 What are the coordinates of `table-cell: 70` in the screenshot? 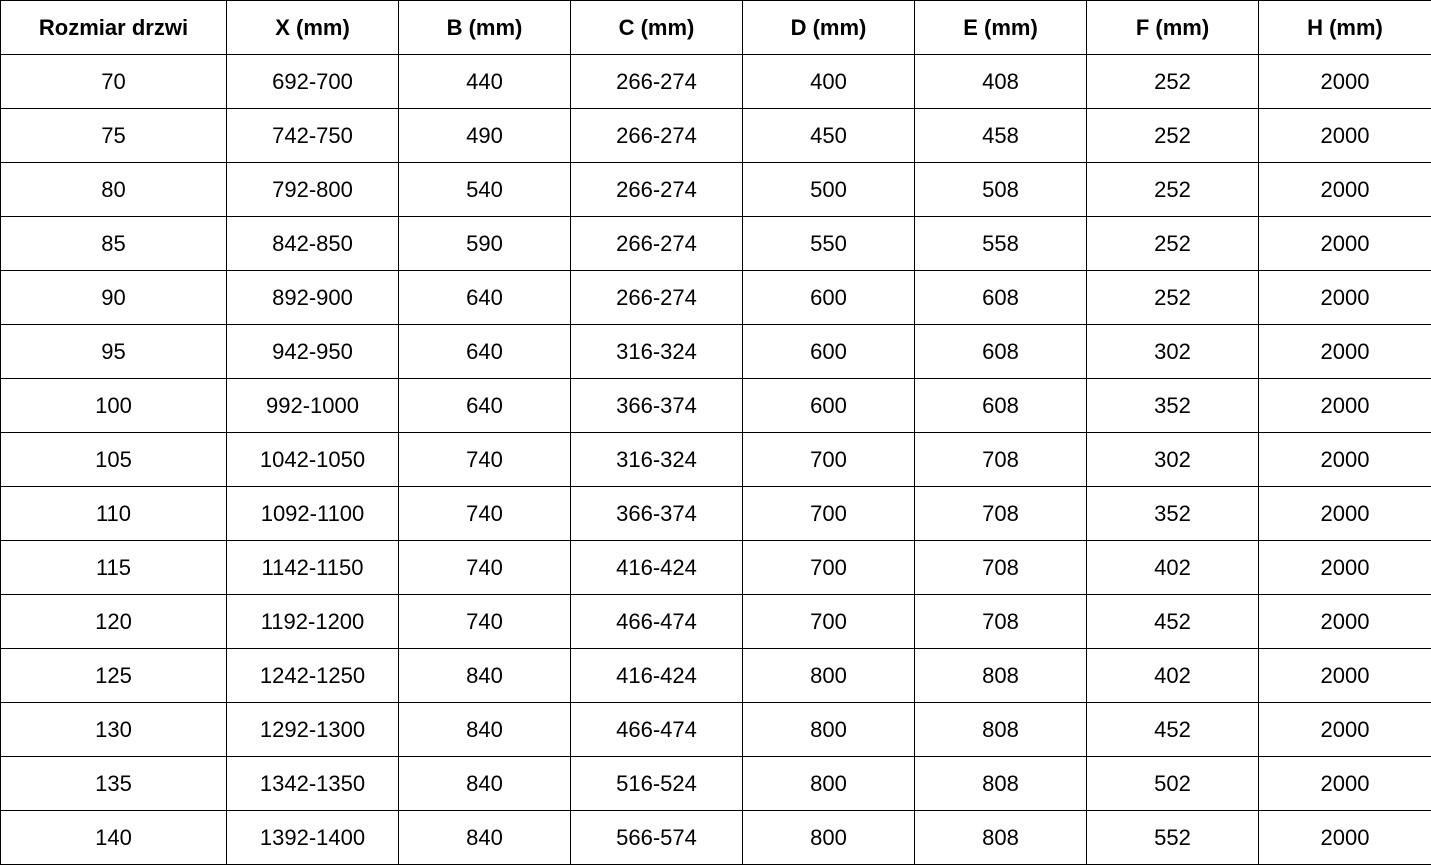 It's located at (113, 81).